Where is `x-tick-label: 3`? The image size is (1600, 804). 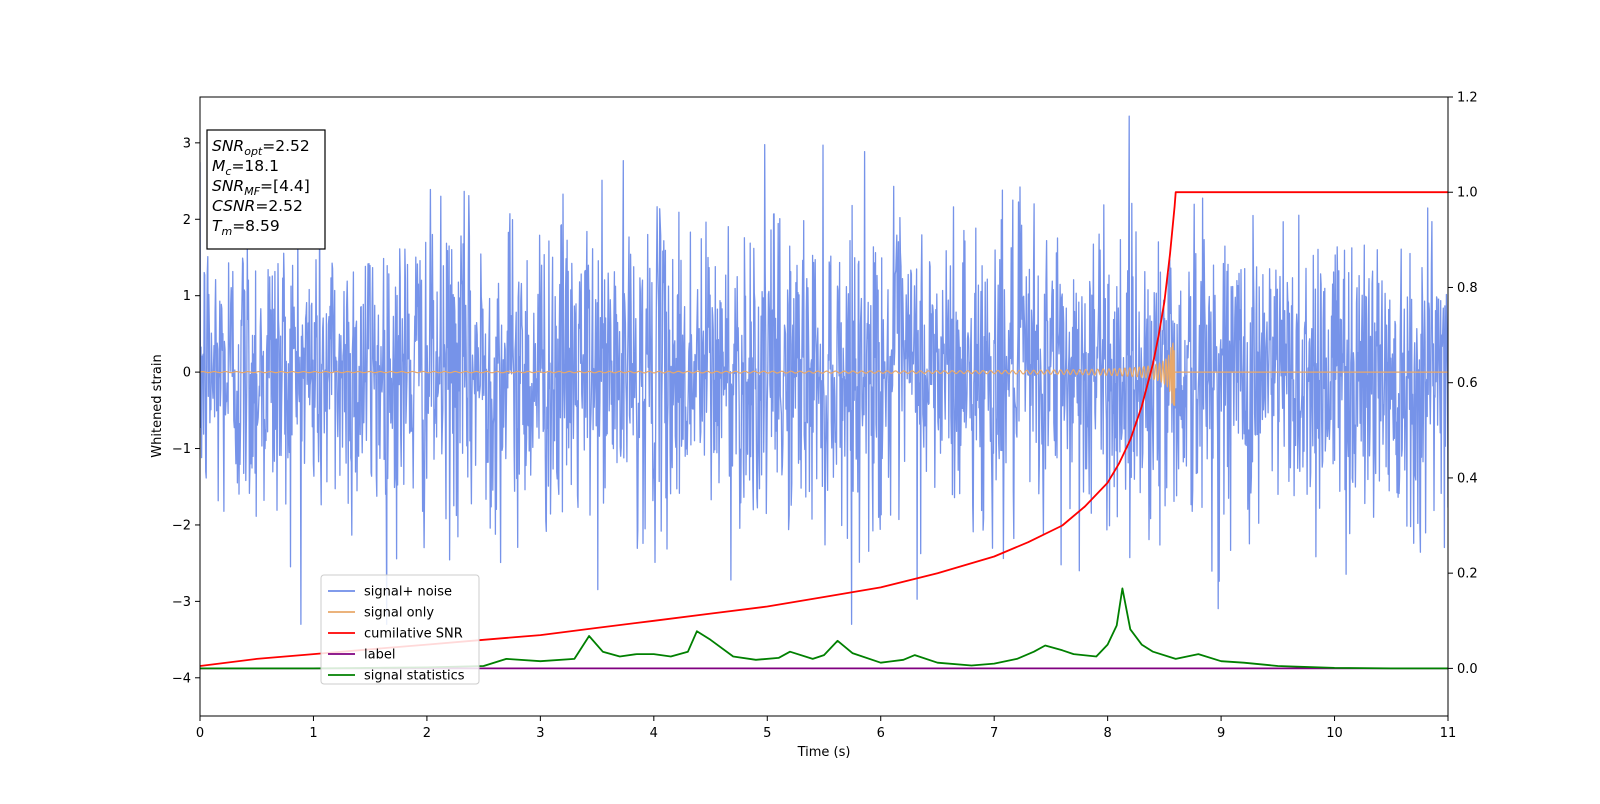 x-tick-label: 3 is located at coordinates (540, 733).